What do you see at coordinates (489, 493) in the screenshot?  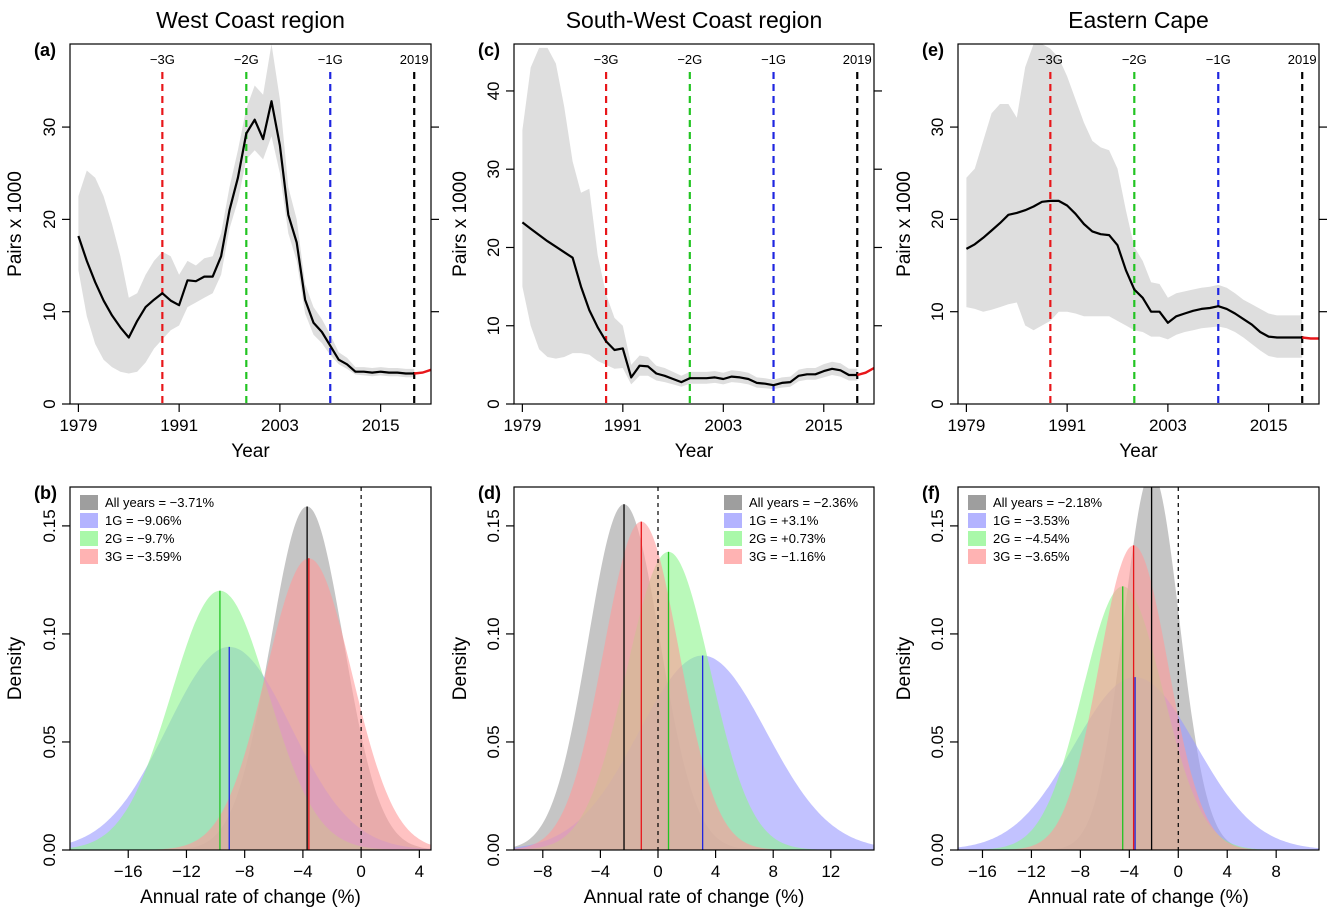 I see `panel-label: (d)` at bounding box center [489, 493].